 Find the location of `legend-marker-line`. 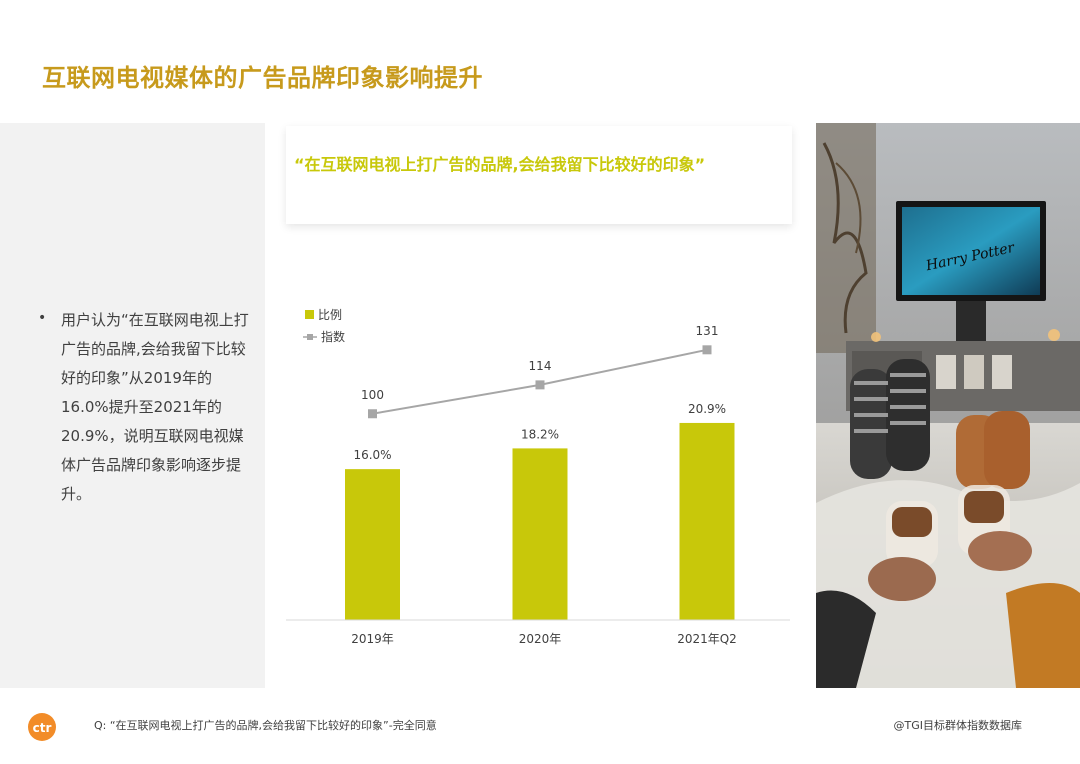

legend-marker-line is located at coordinates (310, 337).